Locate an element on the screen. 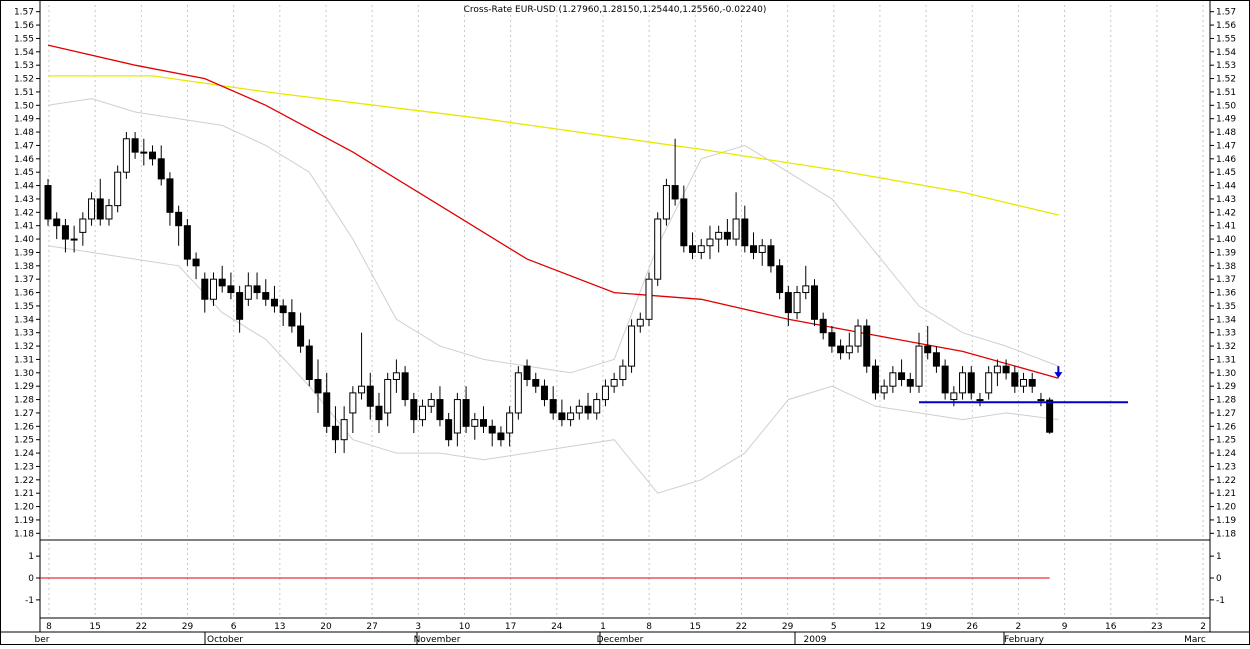 The width and height of the screenshot is (1250, 649). x-day-tick-label: 10 is located at coordinates (465, 627).